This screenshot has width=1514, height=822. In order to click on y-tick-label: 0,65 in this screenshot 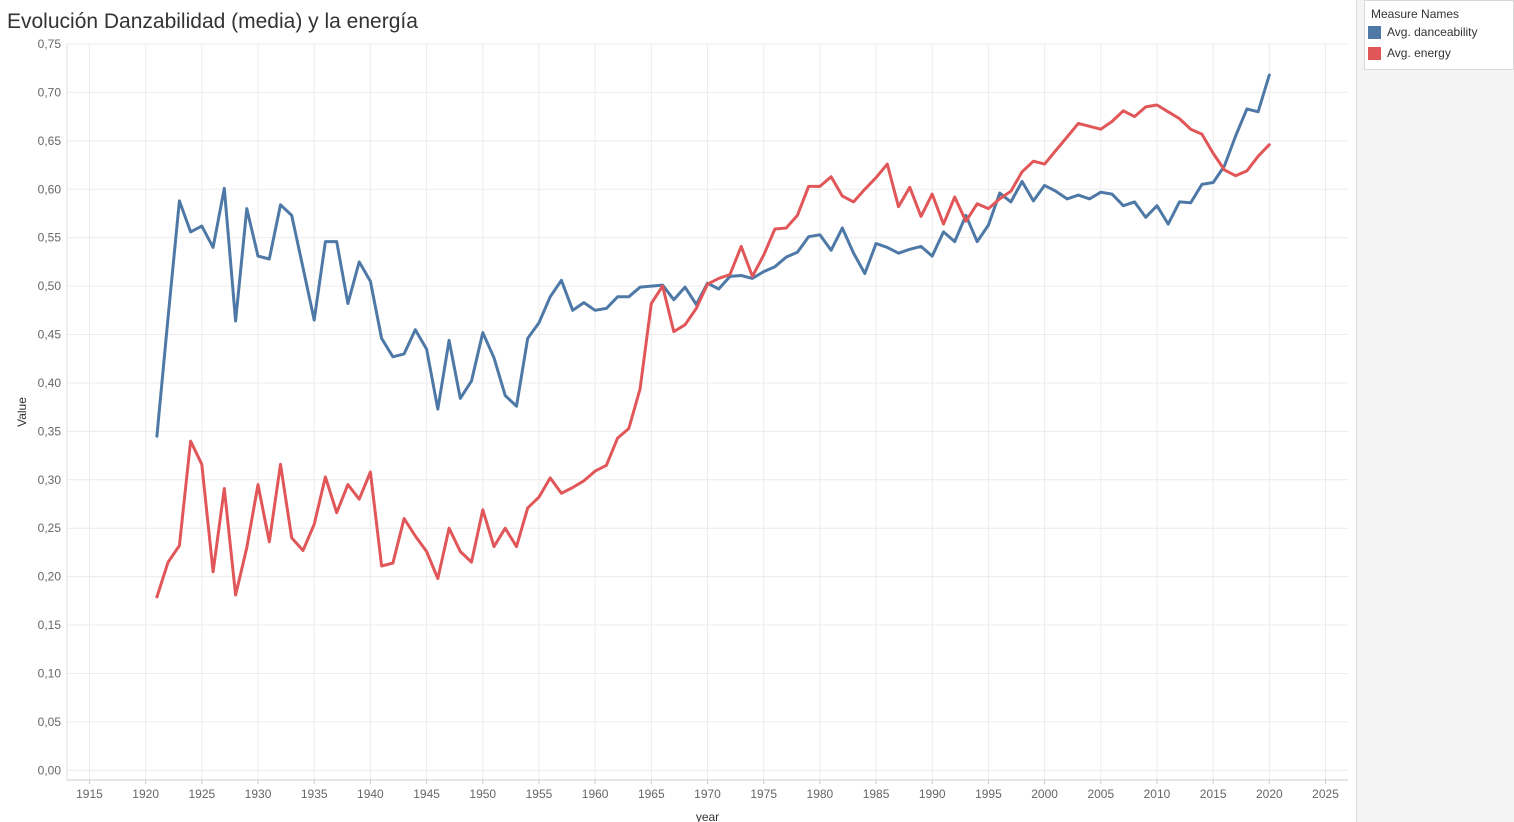, I will do `click(50, 141)`.